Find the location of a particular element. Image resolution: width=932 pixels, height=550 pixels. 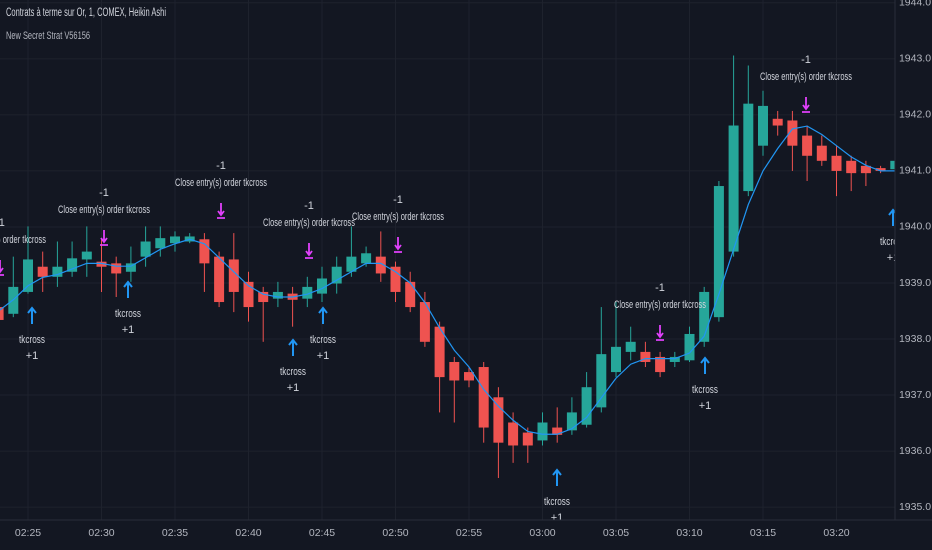

y-tick-label: 1943.0 is located at coordinates (915, 59).